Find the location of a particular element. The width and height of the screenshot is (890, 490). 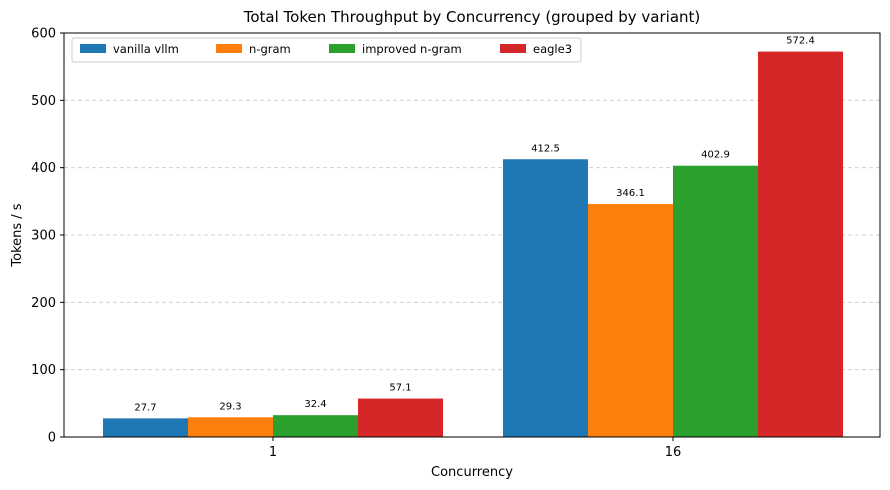

bar-value-label: 346.1 is located at coordinates (630, 193).